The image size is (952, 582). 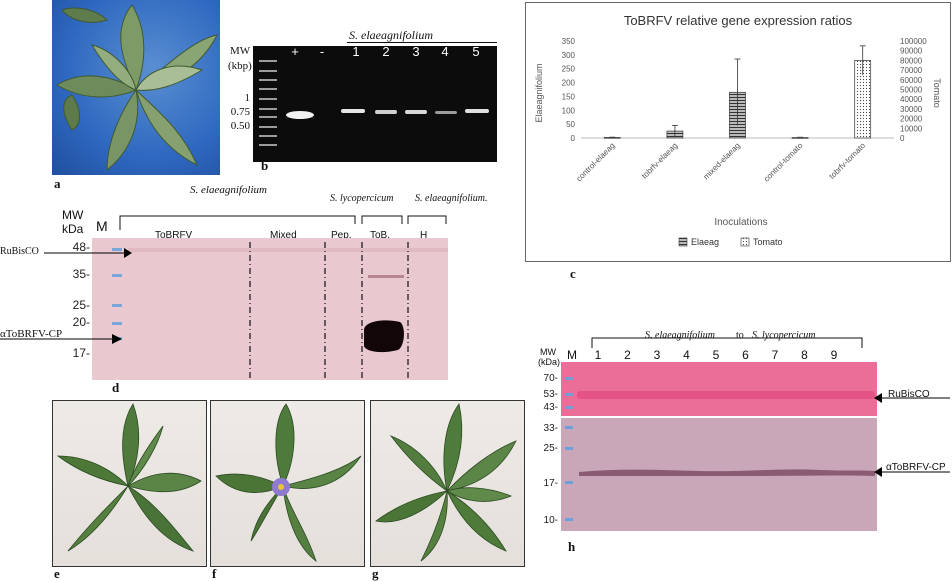 What do you see at coordinates (627, 355) in the screenshot?
I see `blot-h-lane-2: 2` at bounding box center [627, 355].